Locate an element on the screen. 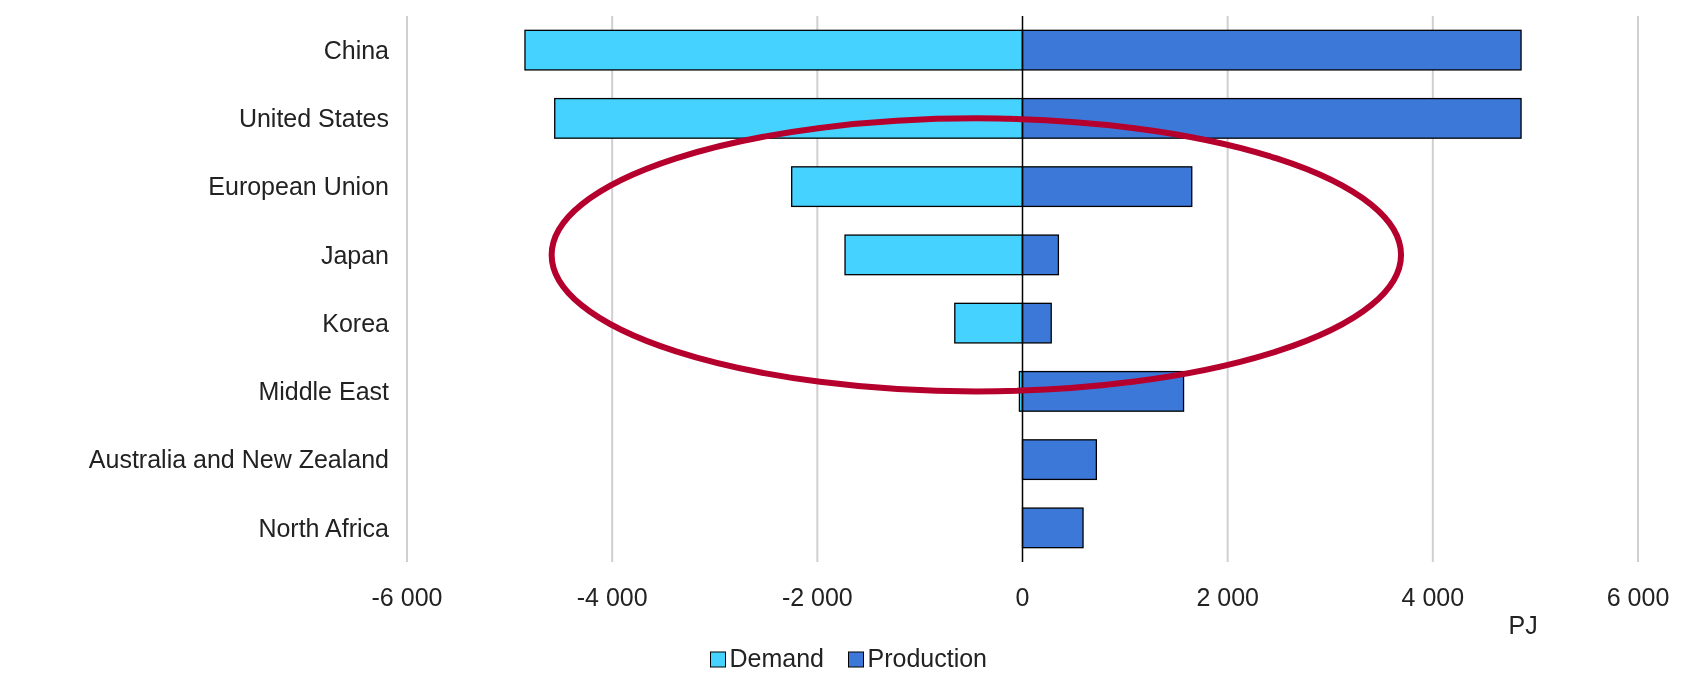  y-tick-label: China is located at coordinates (356, 49).